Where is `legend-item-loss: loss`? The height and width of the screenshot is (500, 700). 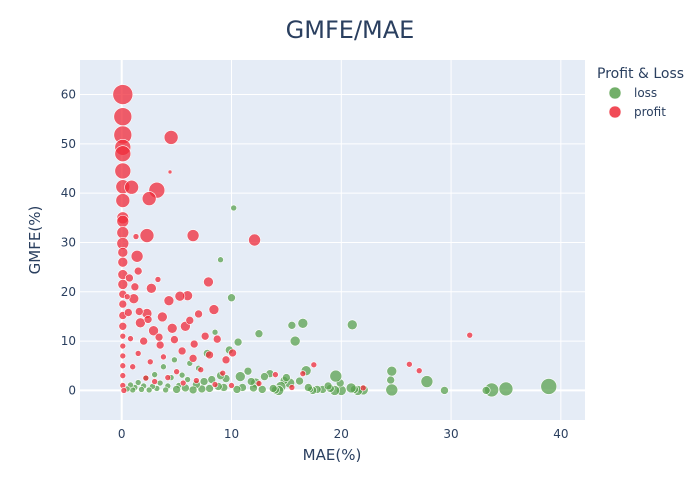
legend-item-loss: loss is located at coordinates (632, 93).